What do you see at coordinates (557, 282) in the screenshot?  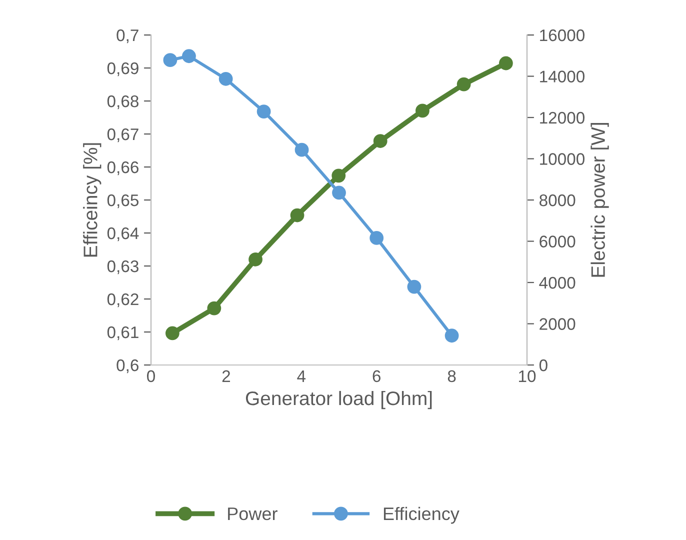 I see `y2-tick-label: 4000` at bounding box center [557, 282].